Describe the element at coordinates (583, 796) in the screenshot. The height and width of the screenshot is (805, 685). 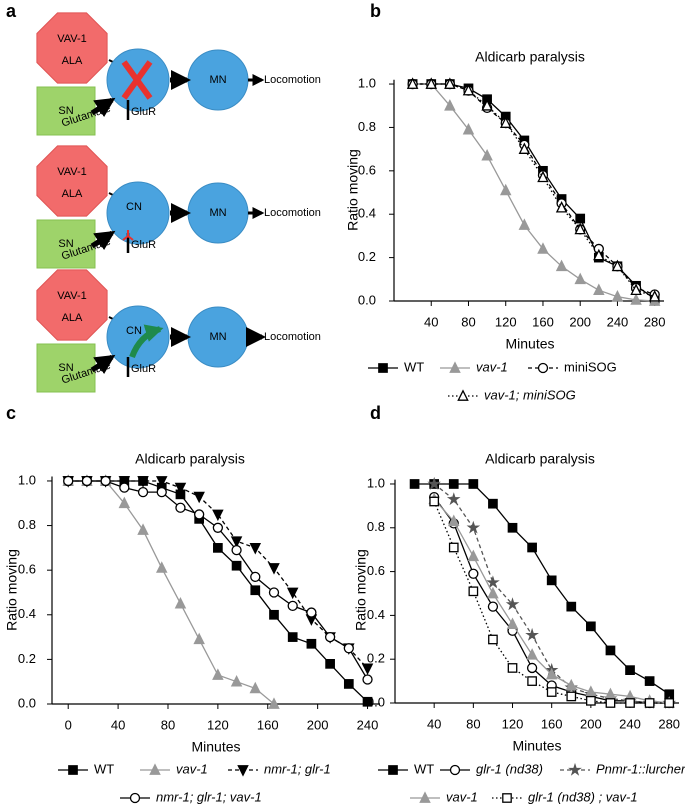
I see `legend-label: glr-1 (nd38) ; vav-1` at that location.